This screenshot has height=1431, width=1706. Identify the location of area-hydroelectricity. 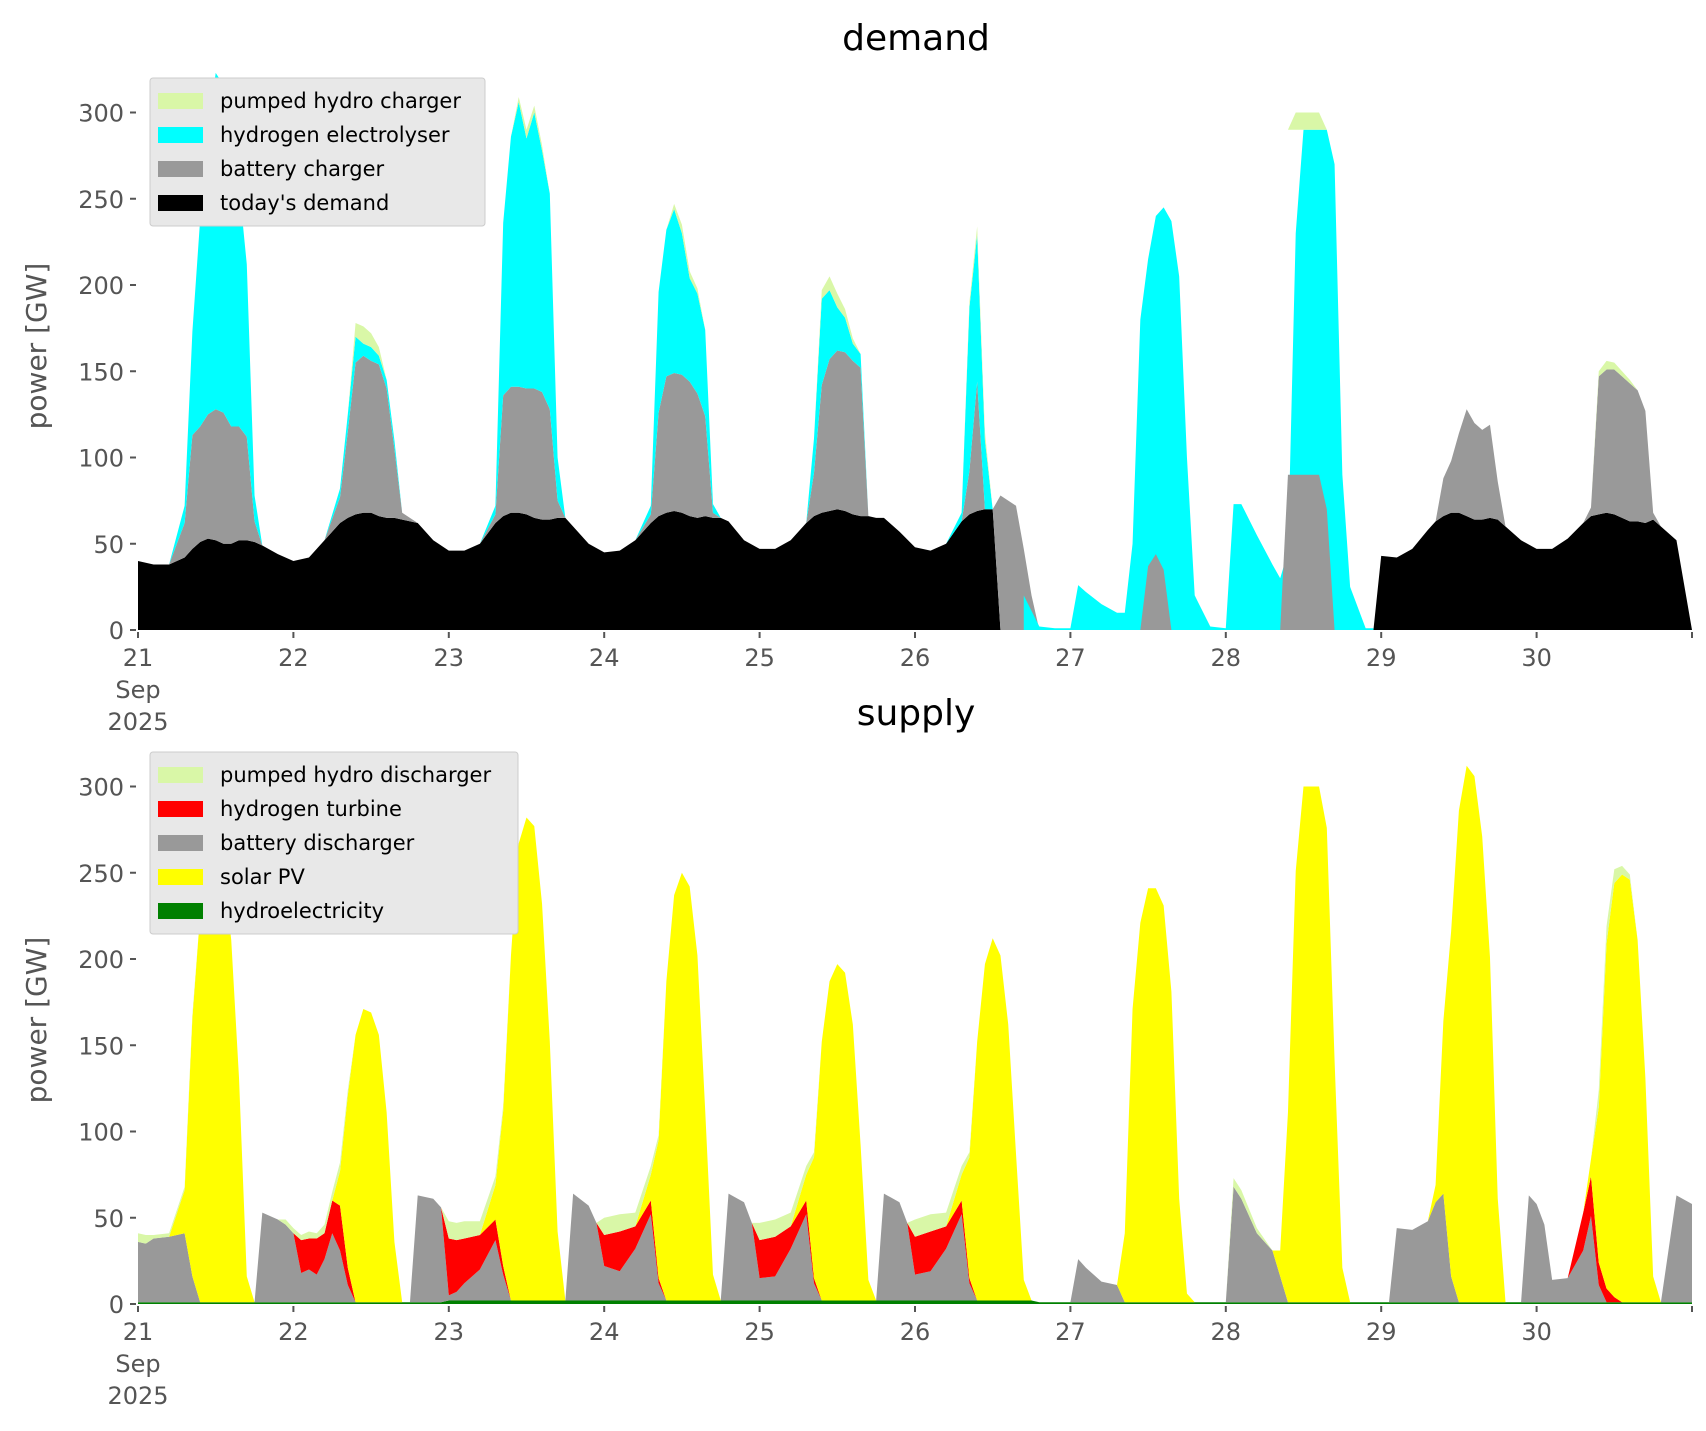
(915, 1302).